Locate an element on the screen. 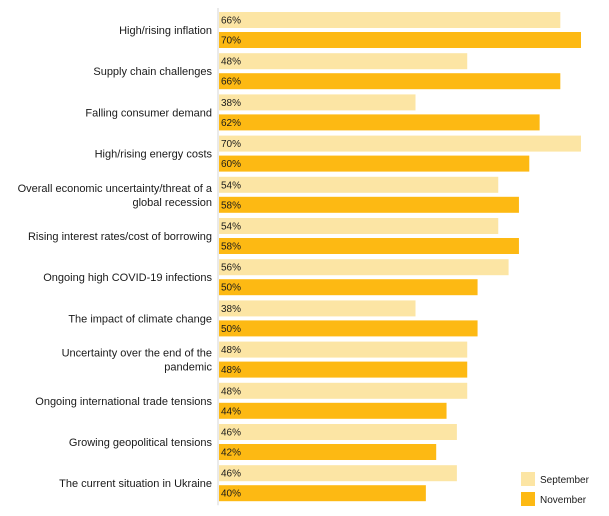  category-label-line: The current situation in Ukraine is located at coordinates (135, 484).